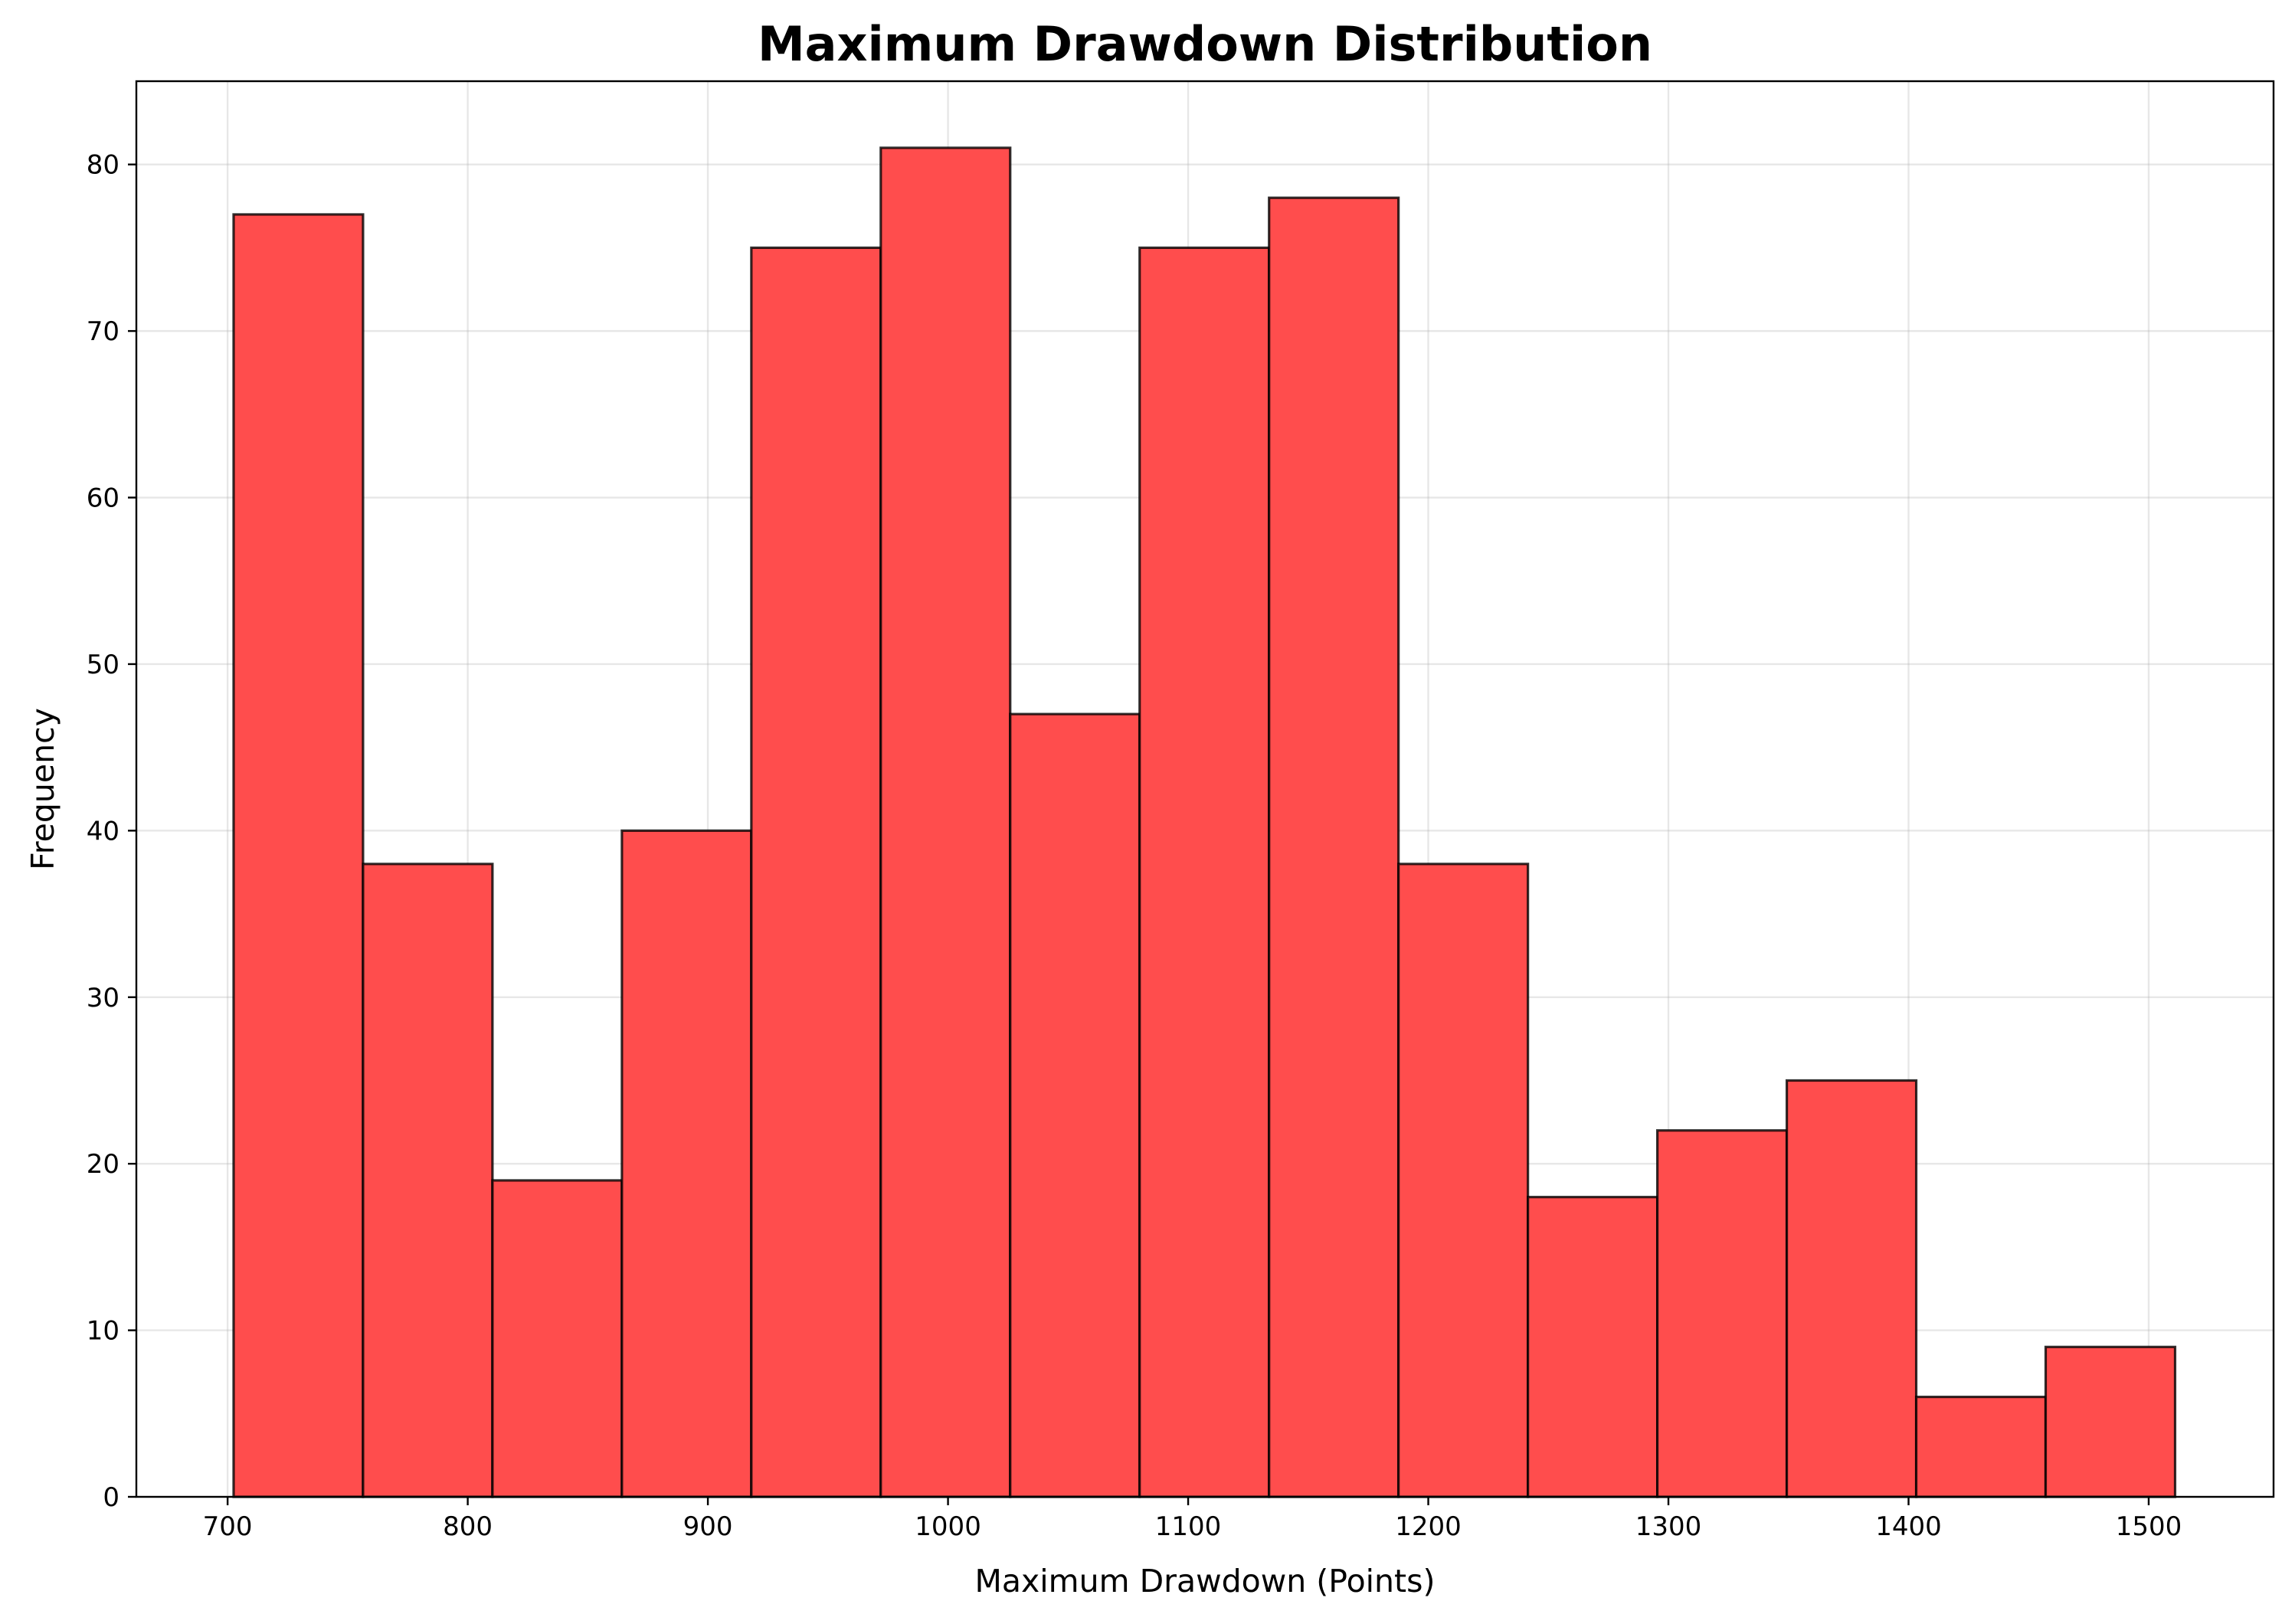  What do you see at coordinates (103, 332) in the screenshot?
I see `y-tick-label: 70` at bounding box center [103, 332].